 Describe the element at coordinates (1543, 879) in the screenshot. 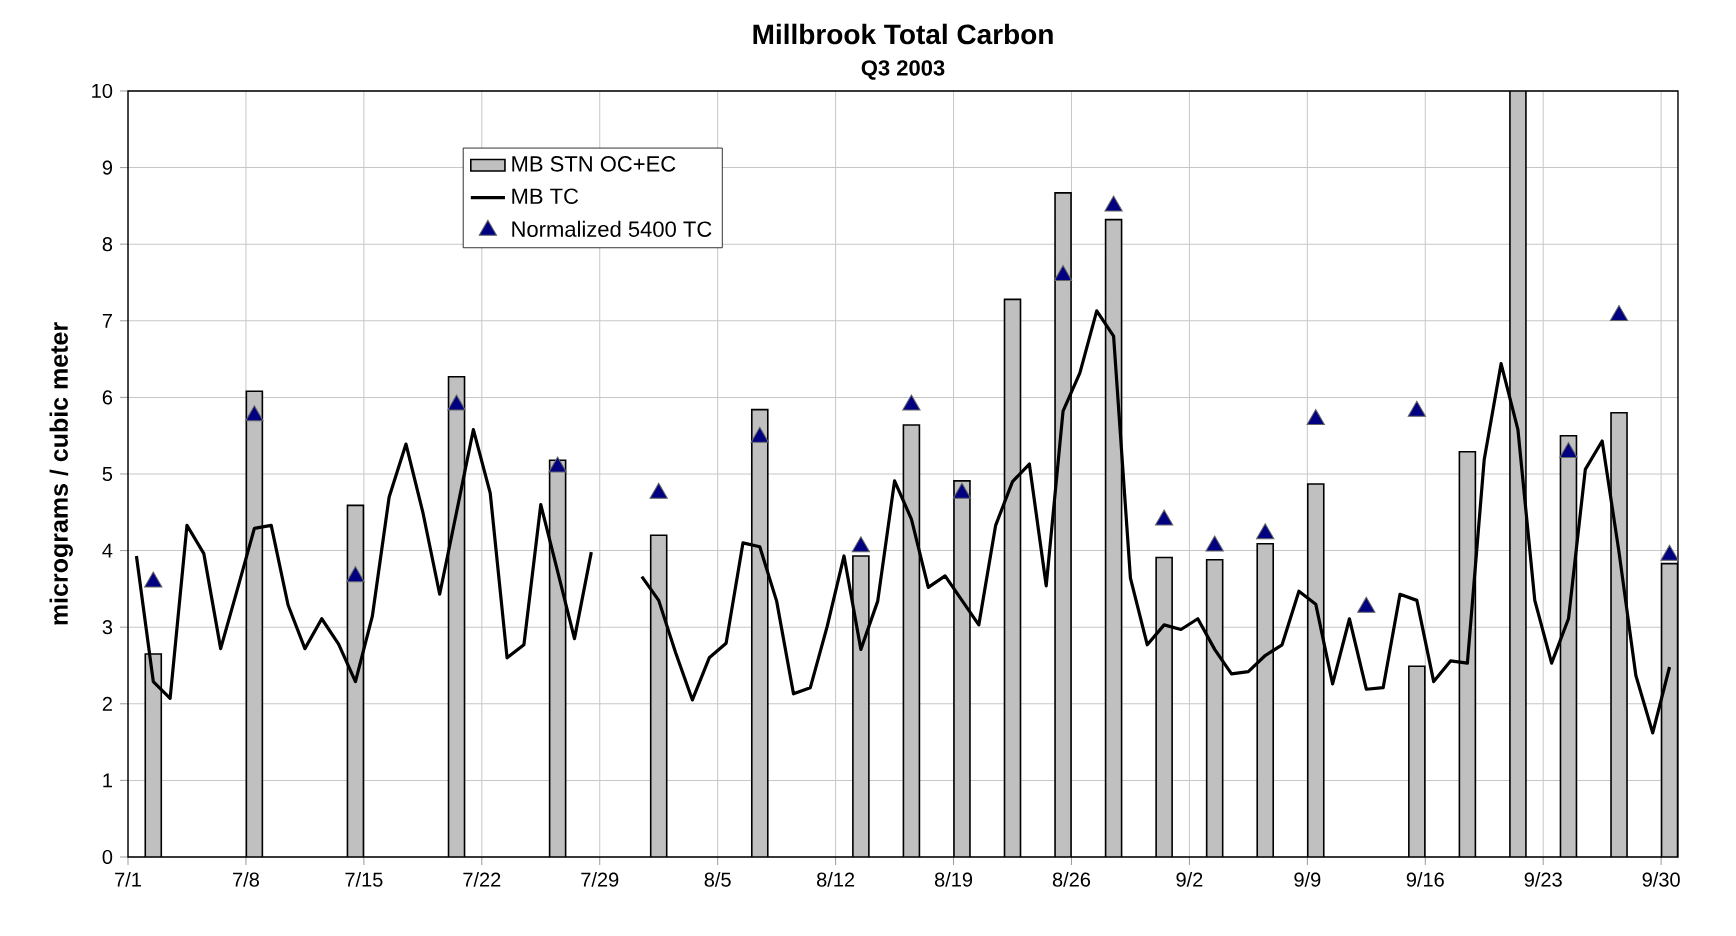

I see `x-tick-label: 9/23` at that location.